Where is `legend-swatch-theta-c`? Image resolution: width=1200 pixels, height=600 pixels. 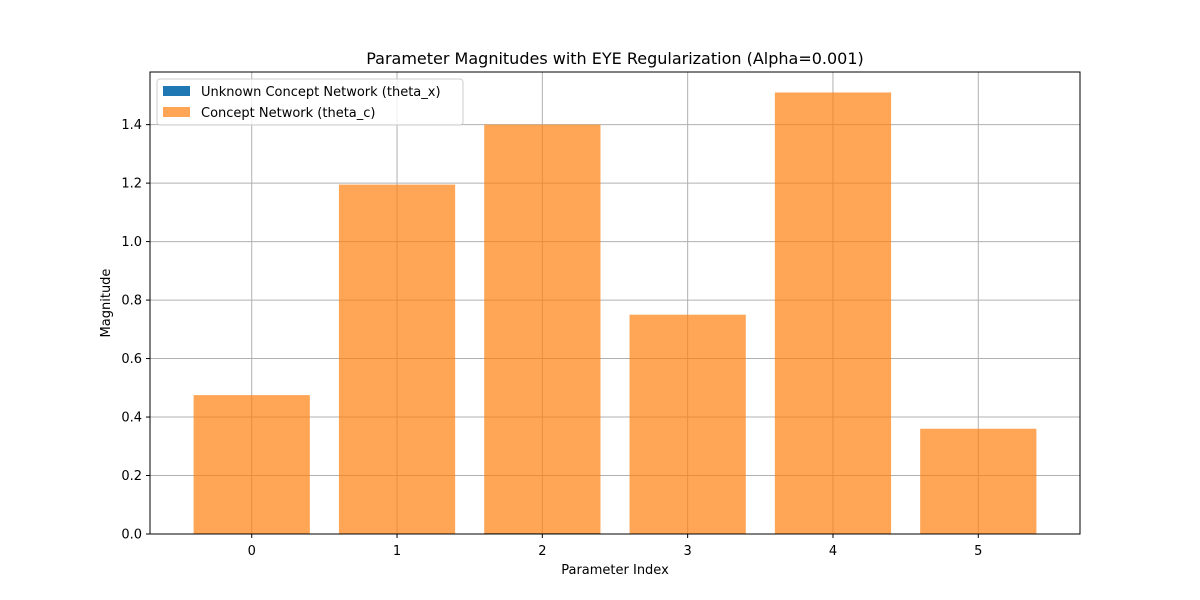
legend-swatch-theta-c is located at coordinates (176, 112).